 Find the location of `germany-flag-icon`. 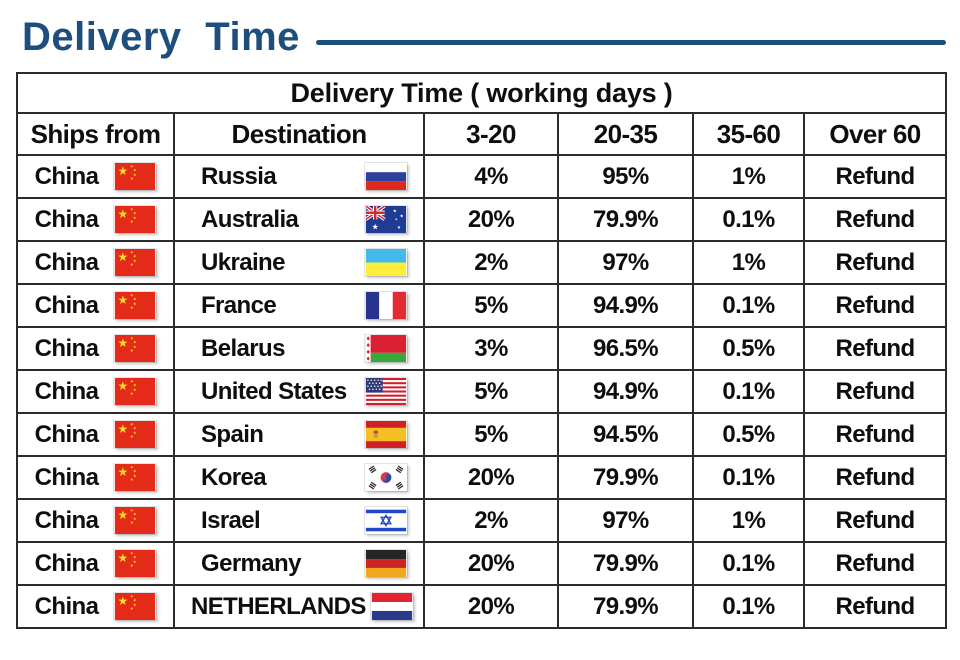

germany-flag-icon is located at coordinates (386, 563).